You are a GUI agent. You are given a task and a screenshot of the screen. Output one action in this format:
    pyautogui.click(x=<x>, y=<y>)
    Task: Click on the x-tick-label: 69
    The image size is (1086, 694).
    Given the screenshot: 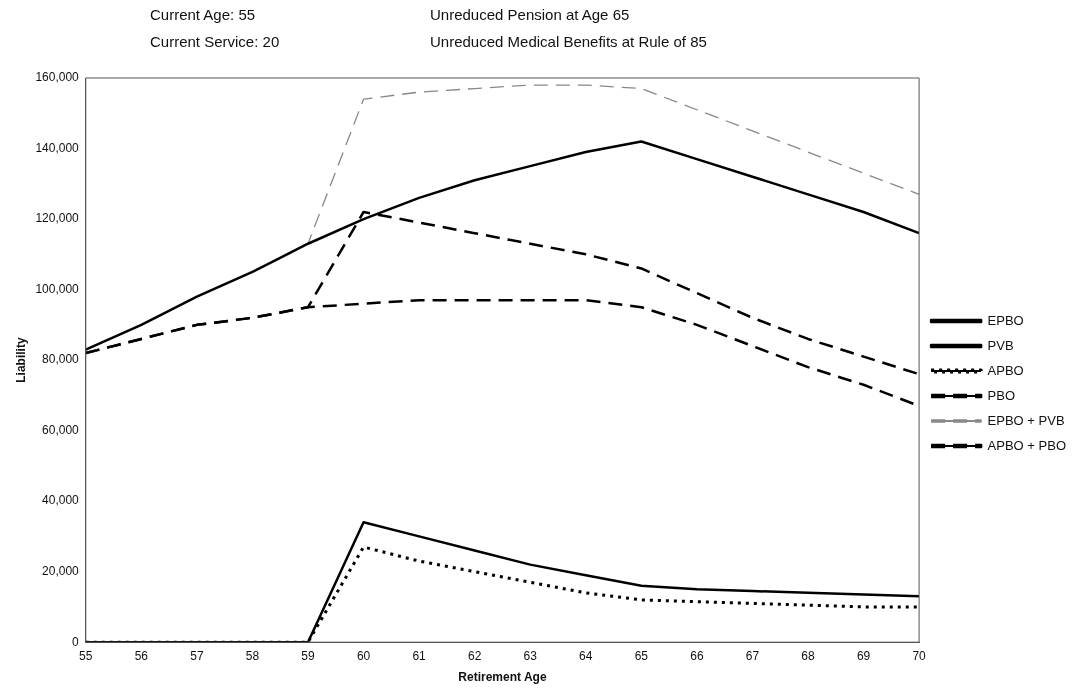 What is the action you would take?
    pyautogui.click(x=863, y=655)
    